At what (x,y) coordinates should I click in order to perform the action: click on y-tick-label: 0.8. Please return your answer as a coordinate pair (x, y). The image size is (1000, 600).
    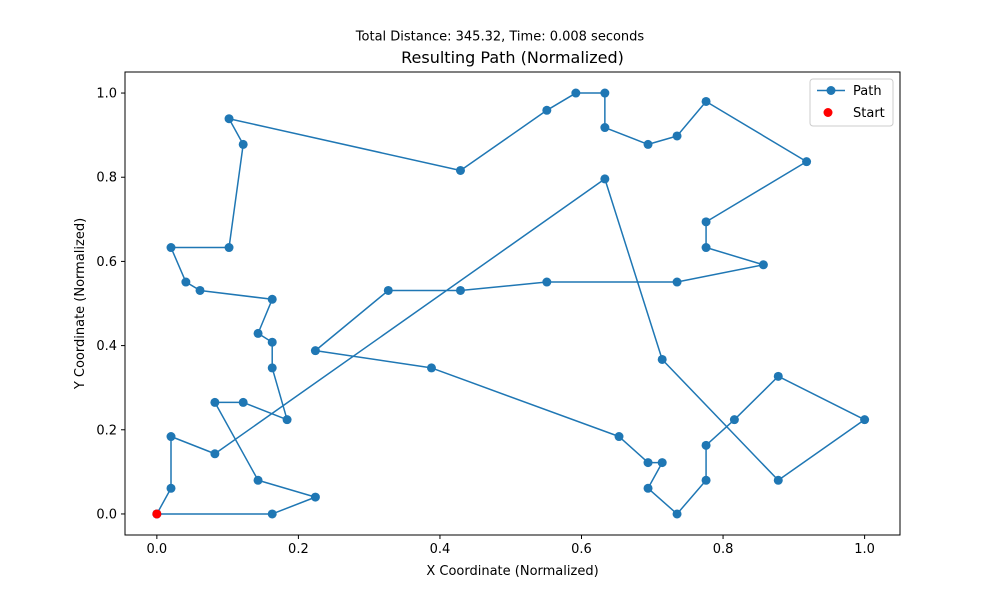
    Looking at the image, I should click on (106, 178).